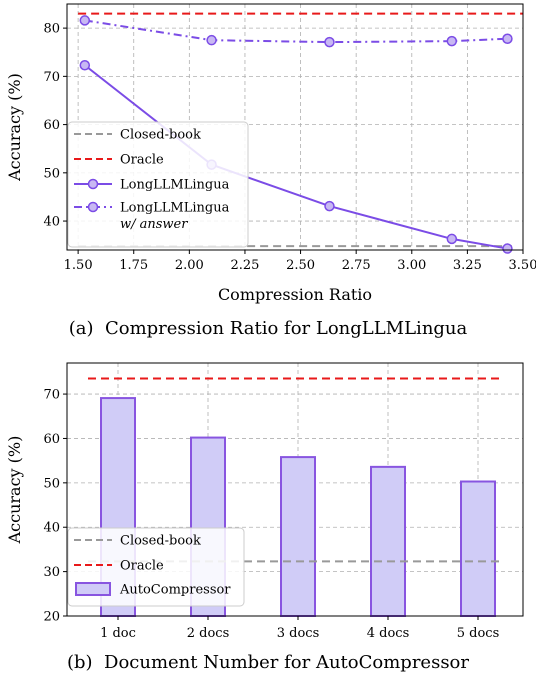 The height and width of the screenshot is (676, 536). Describe the element at coordinates (133, 265) in the screenshot. I see `chart-a-xtick-label: 1.75` at that location.